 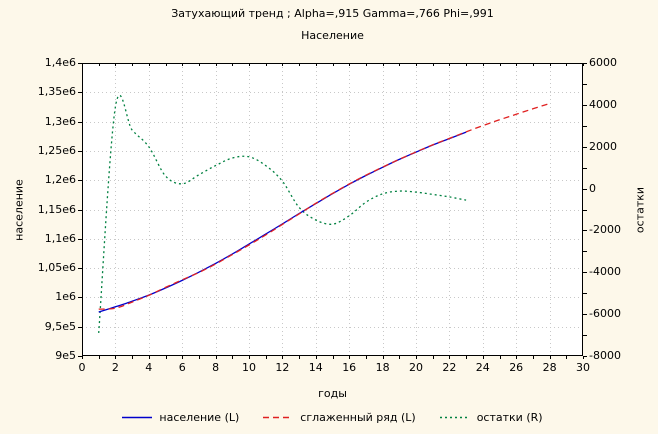 What do you see at coordinates (278, 417) in the screenshot?
I see `legend-swatch-dashed-line` at bounding box center [278, 417].